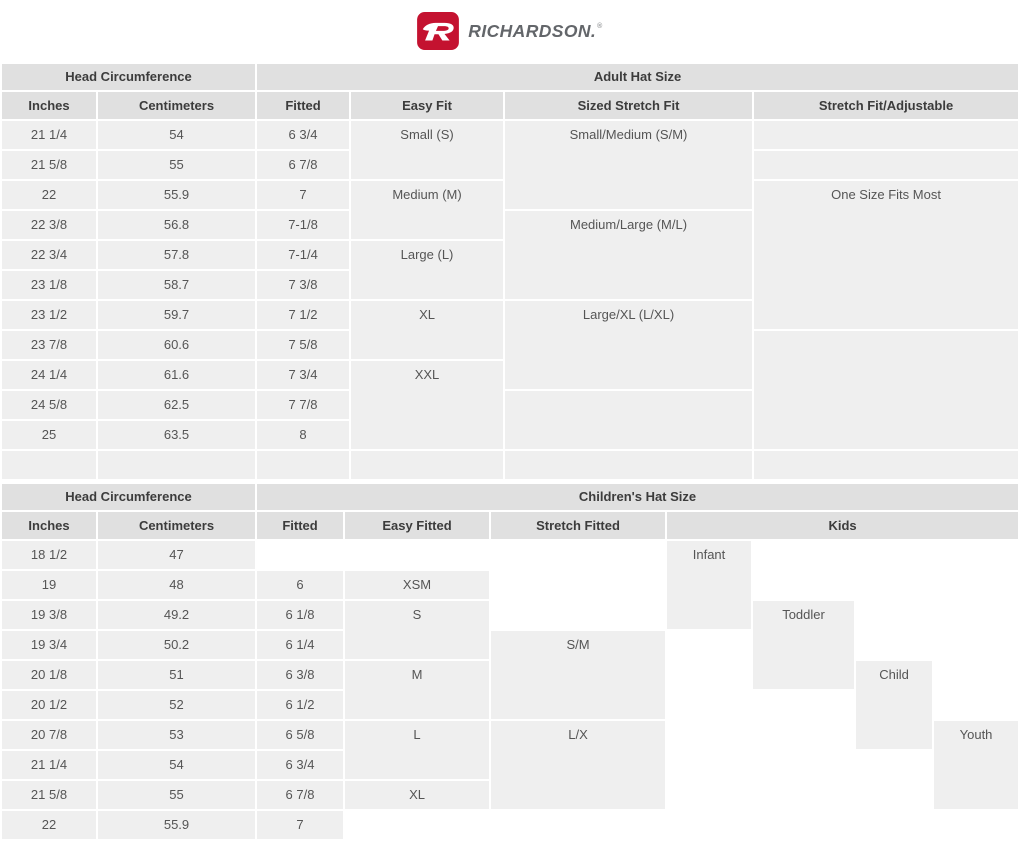 The image size is (1020, 841). I want to click on inches-cell: 20 1/8, so click(49, 675).